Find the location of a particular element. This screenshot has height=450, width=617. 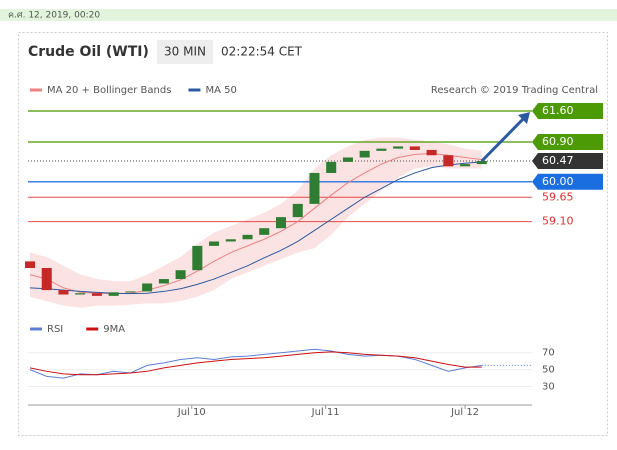

level-label: 59.10 is located at coordinates (558, 221).